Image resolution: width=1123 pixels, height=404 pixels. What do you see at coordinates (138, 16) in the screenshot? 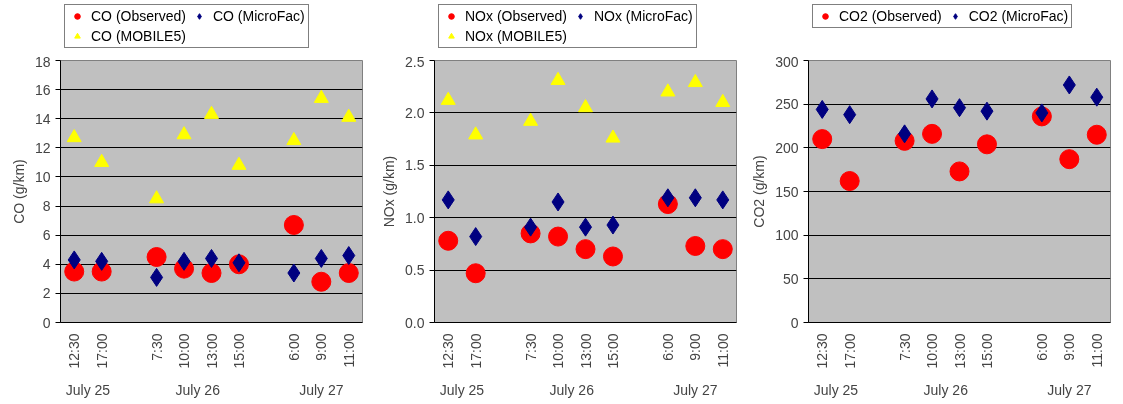
I see `legend-label: CO (Observed)` at bounding box center [138, 16].